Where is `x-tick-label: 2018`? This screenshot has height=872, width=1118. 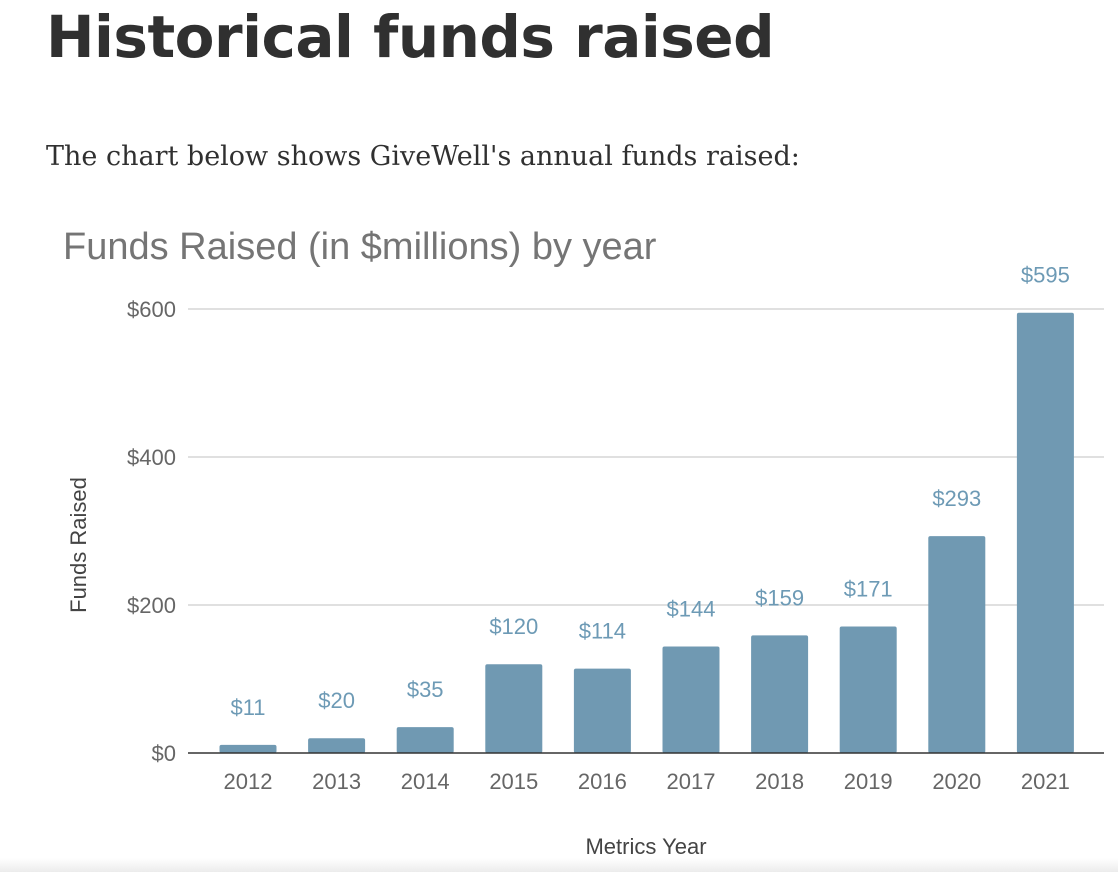 x-tick-label: 2018 is located at coordinates (779, 781).